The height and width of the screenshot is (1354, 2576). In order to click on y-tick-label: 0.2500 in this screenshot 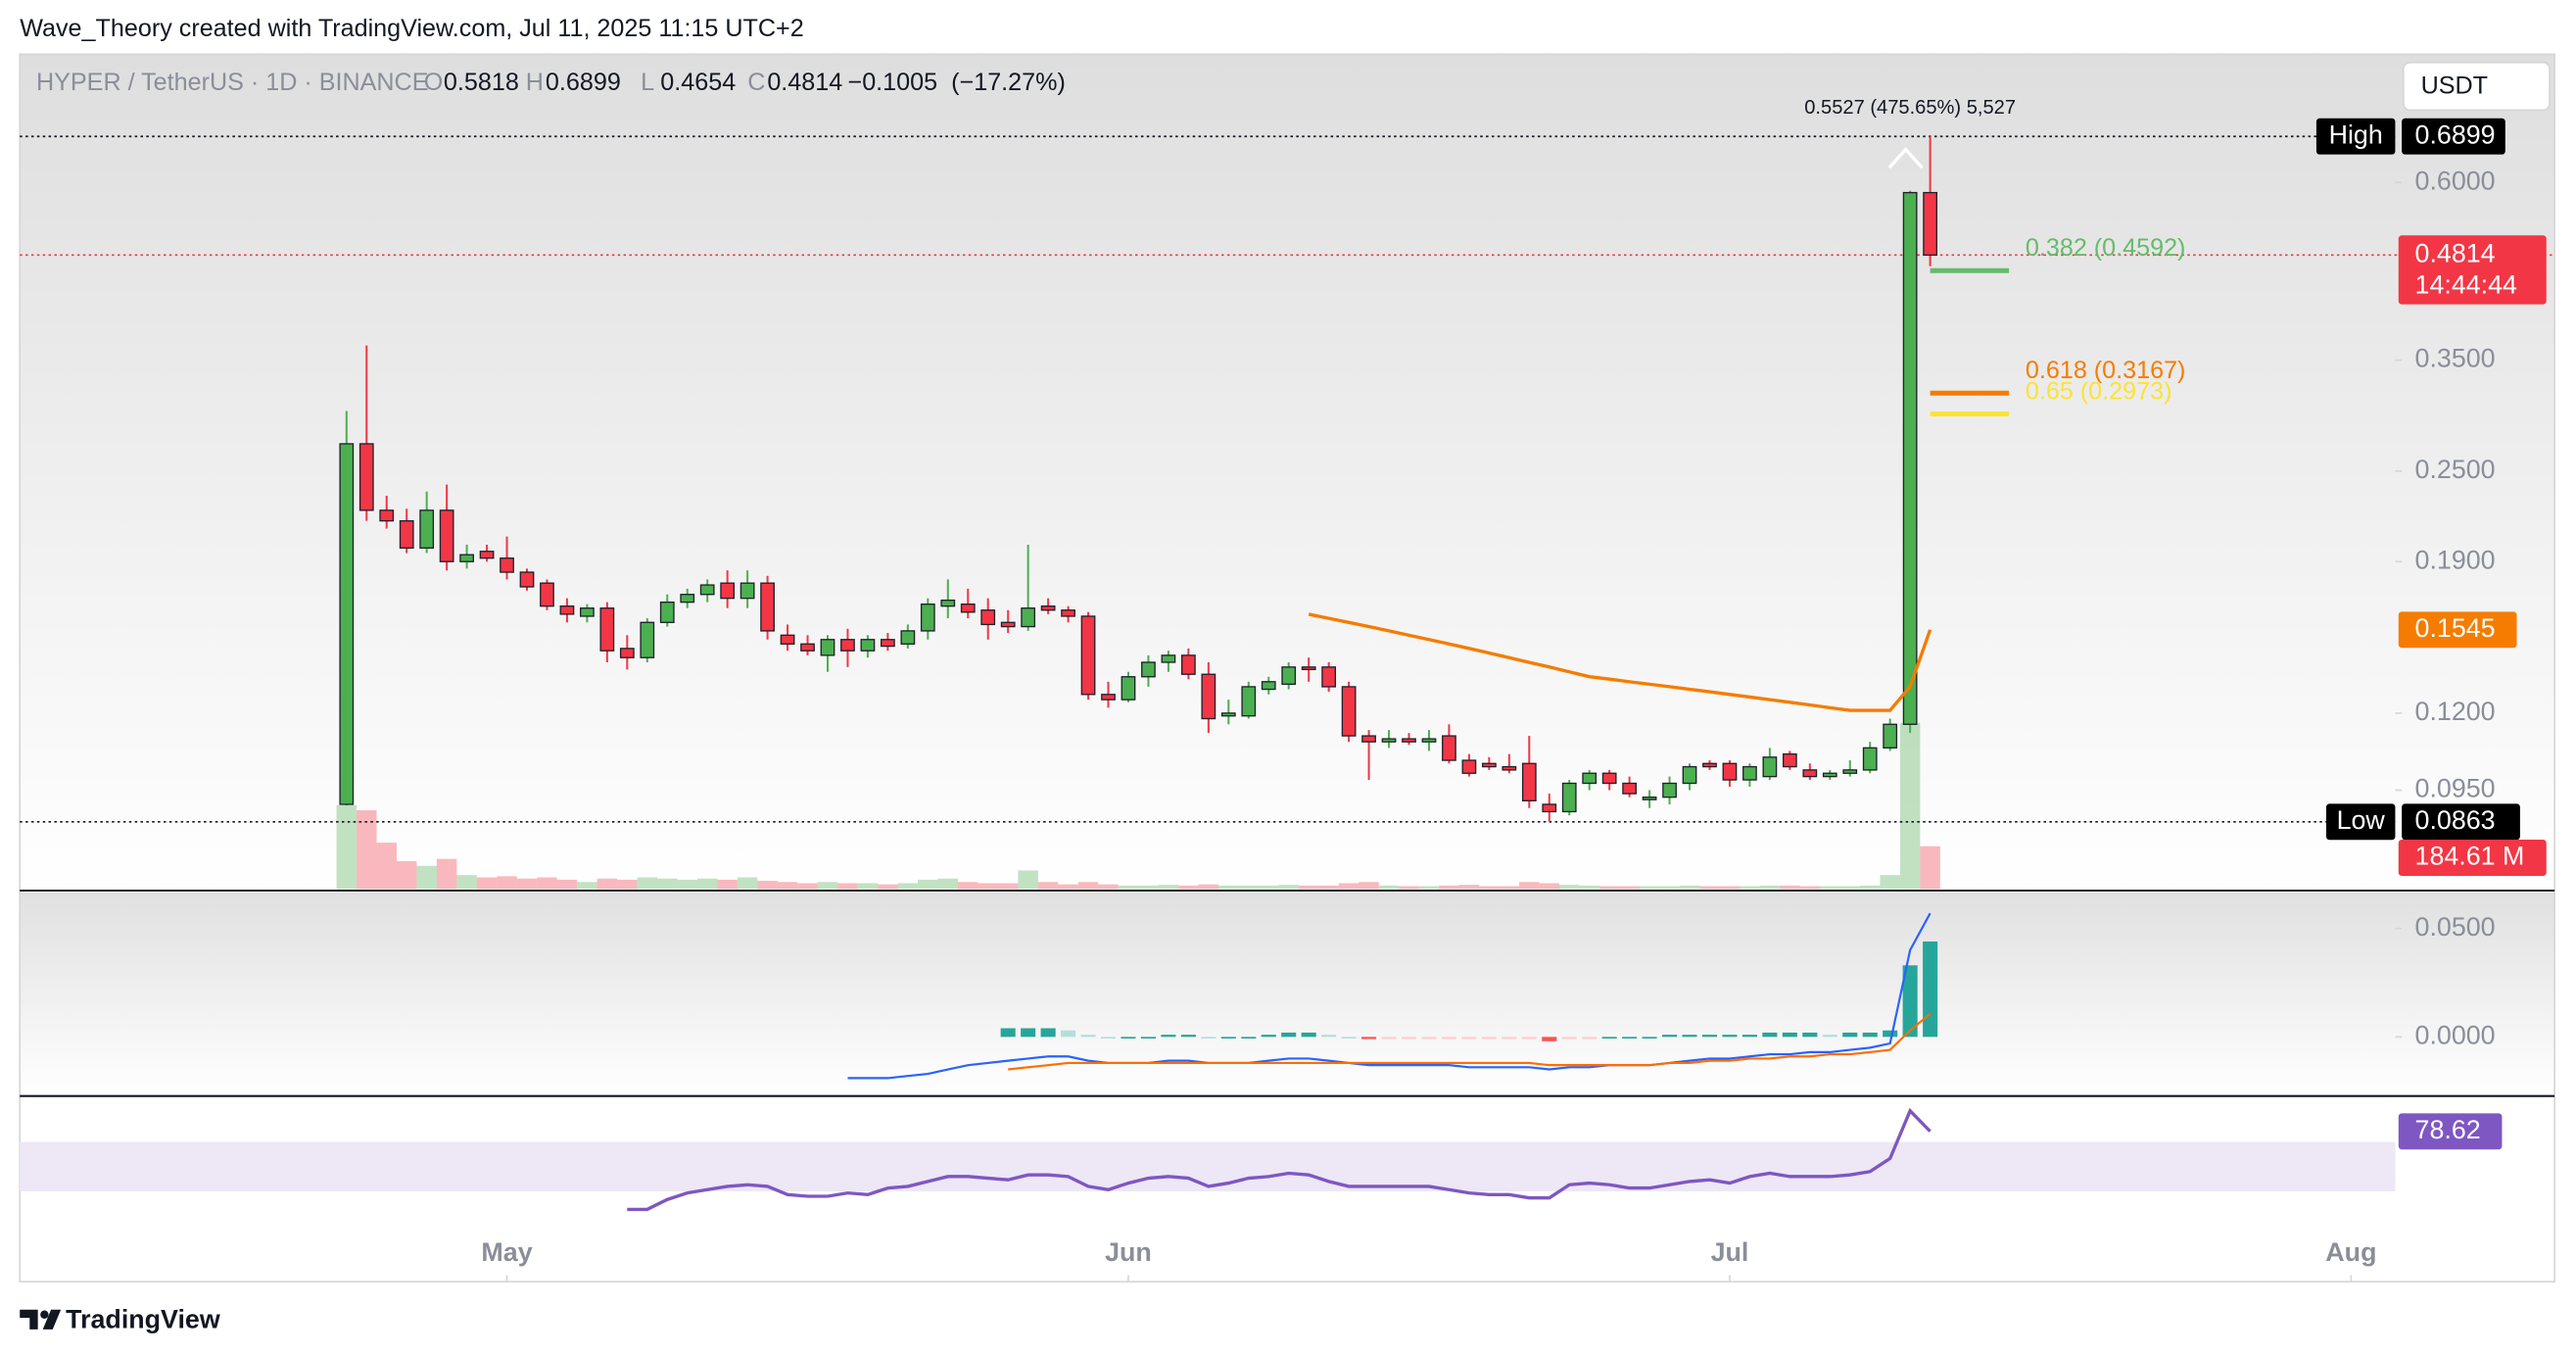, I will do `click(2455, 469)`.